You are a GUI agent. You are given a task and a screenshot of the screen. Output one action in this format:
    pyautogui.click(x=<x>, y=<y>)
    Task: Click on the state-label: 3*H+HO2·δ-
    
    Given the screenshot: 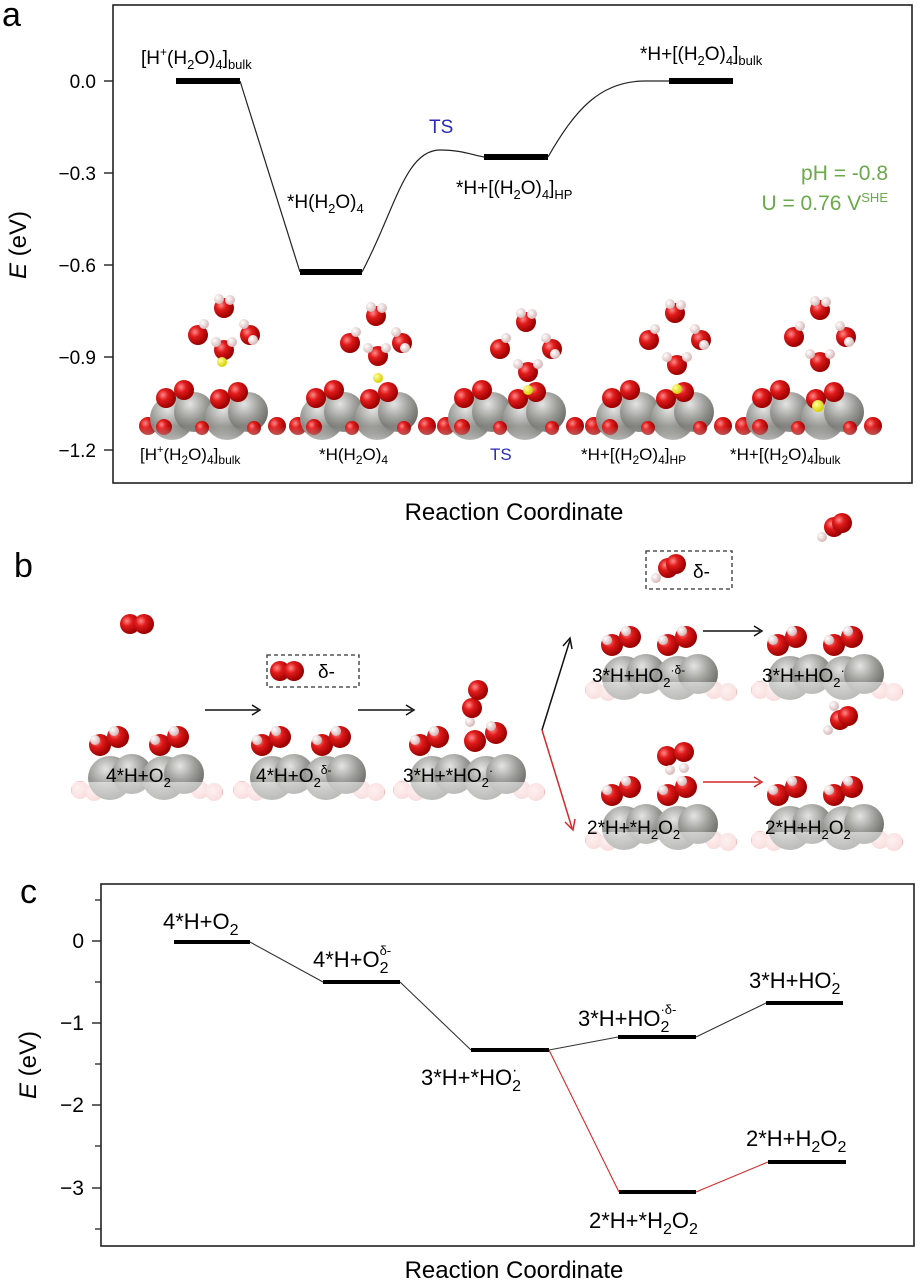 What is the action you would take?
    pyautogui.click(x=638, y=676)
    